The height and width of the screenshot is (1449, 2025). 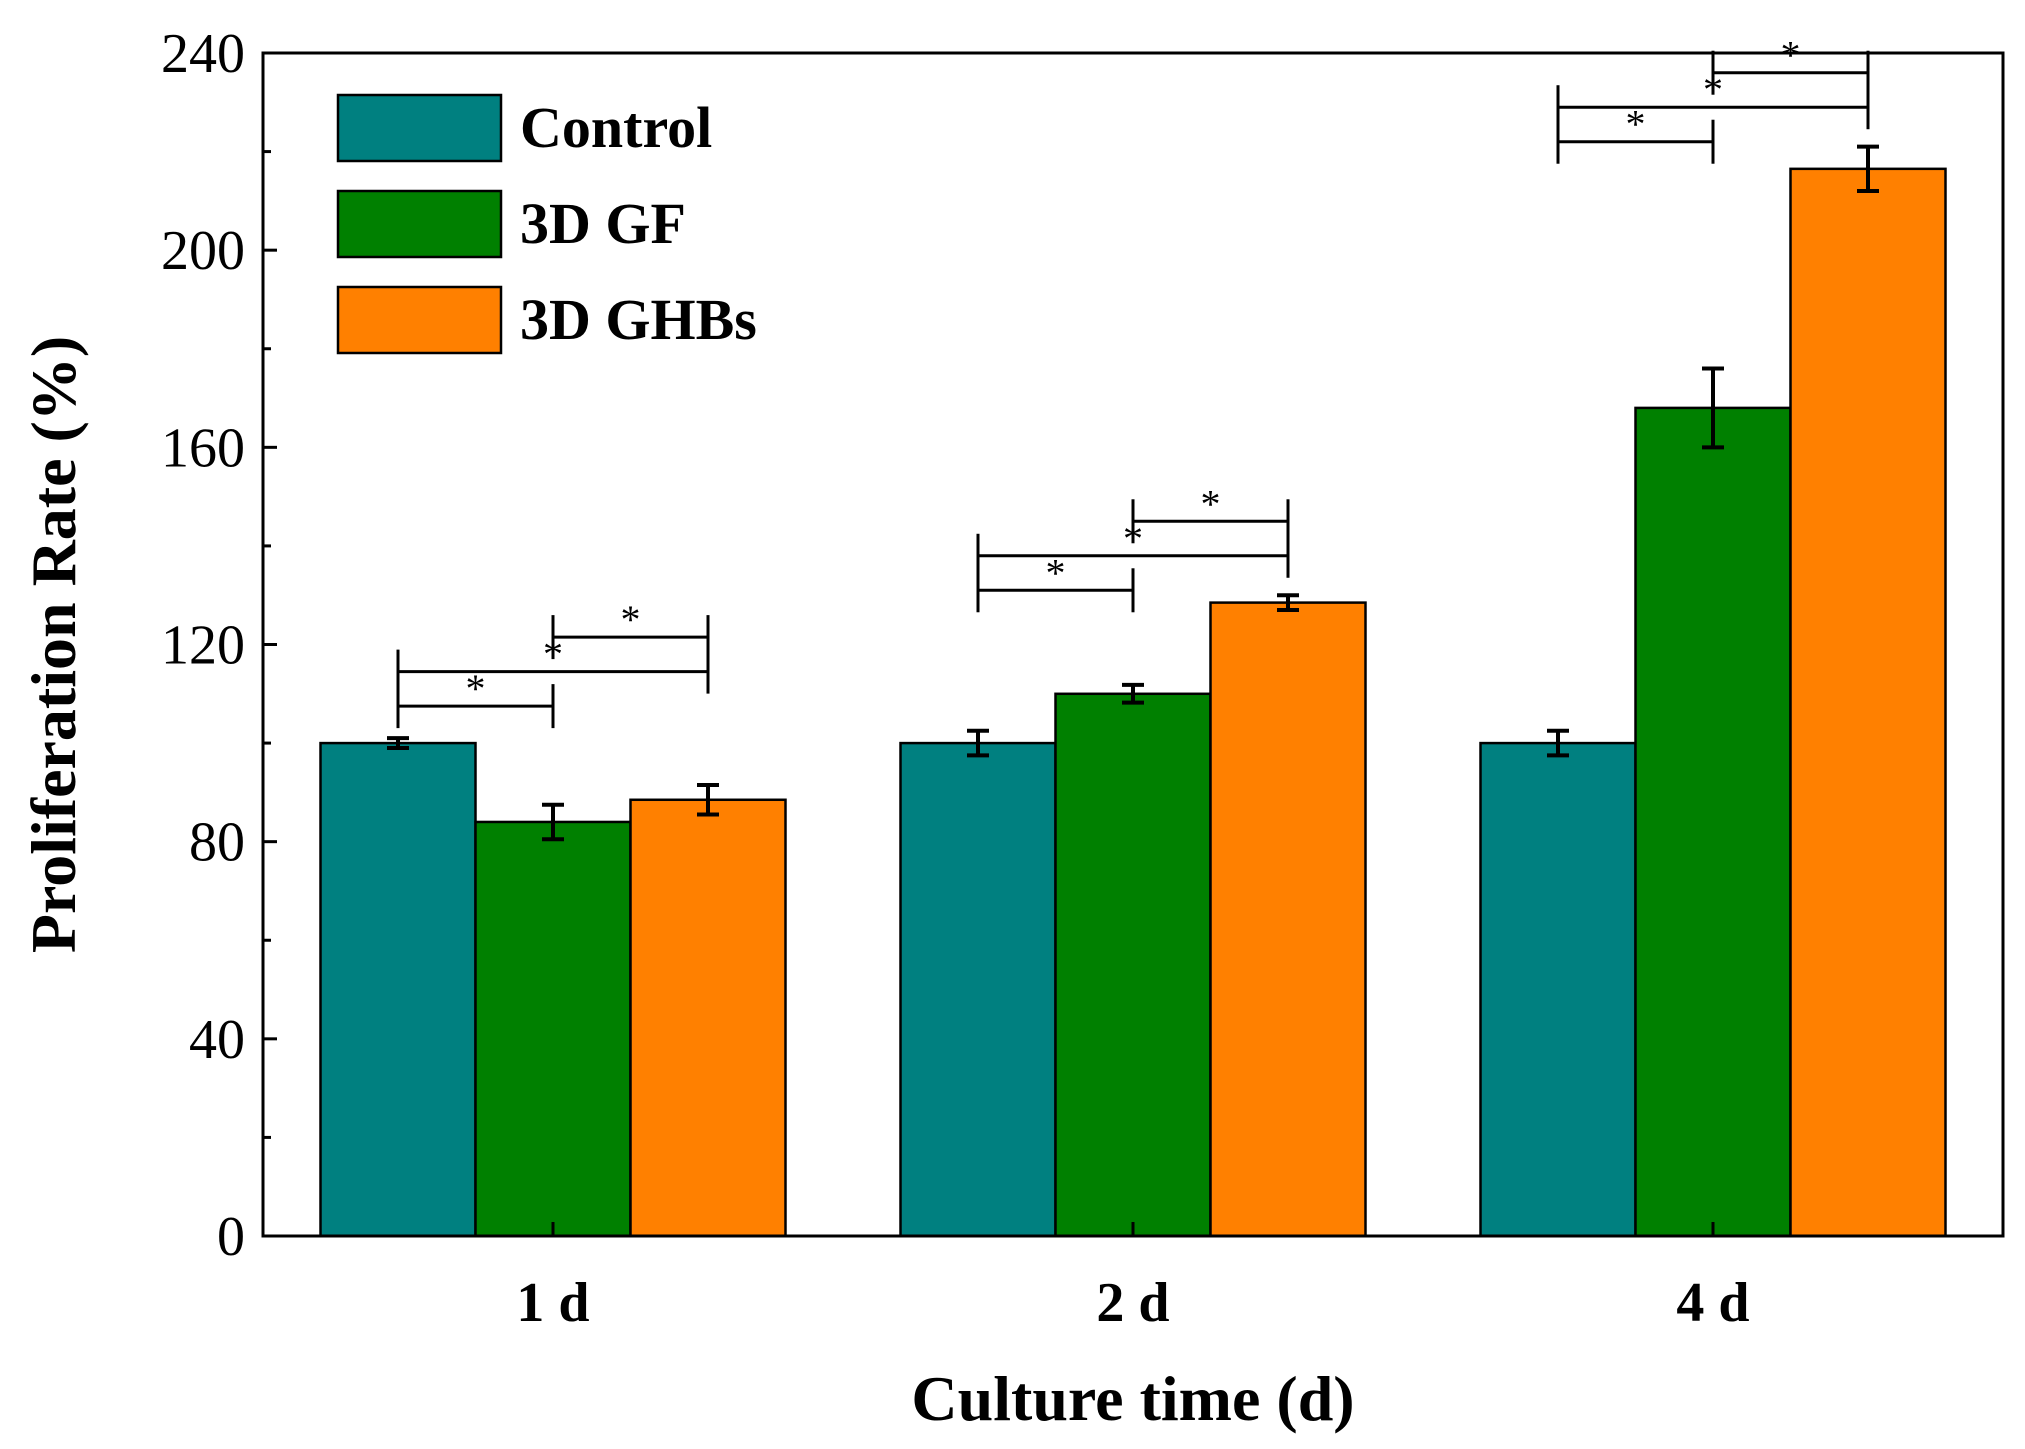 I want to click on y-tick-label: 80, so click(x=217, y=843).